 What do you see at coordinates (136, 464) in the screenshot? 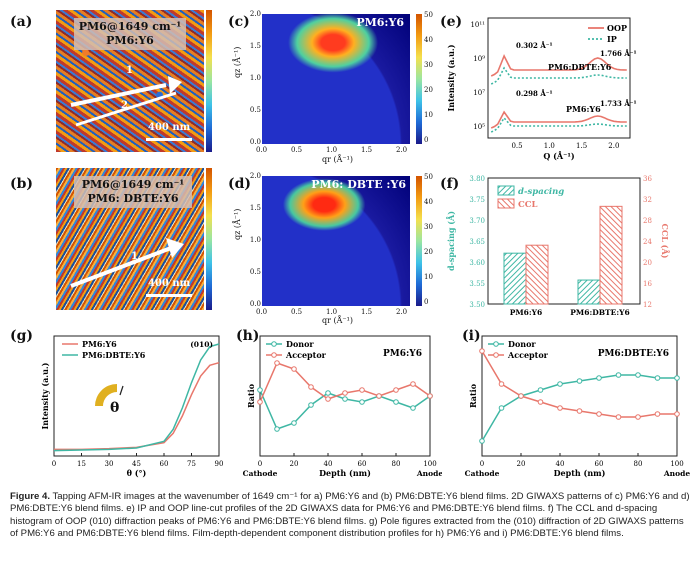
I see `x-tick-label: 45` at bounding box center [136, 464].